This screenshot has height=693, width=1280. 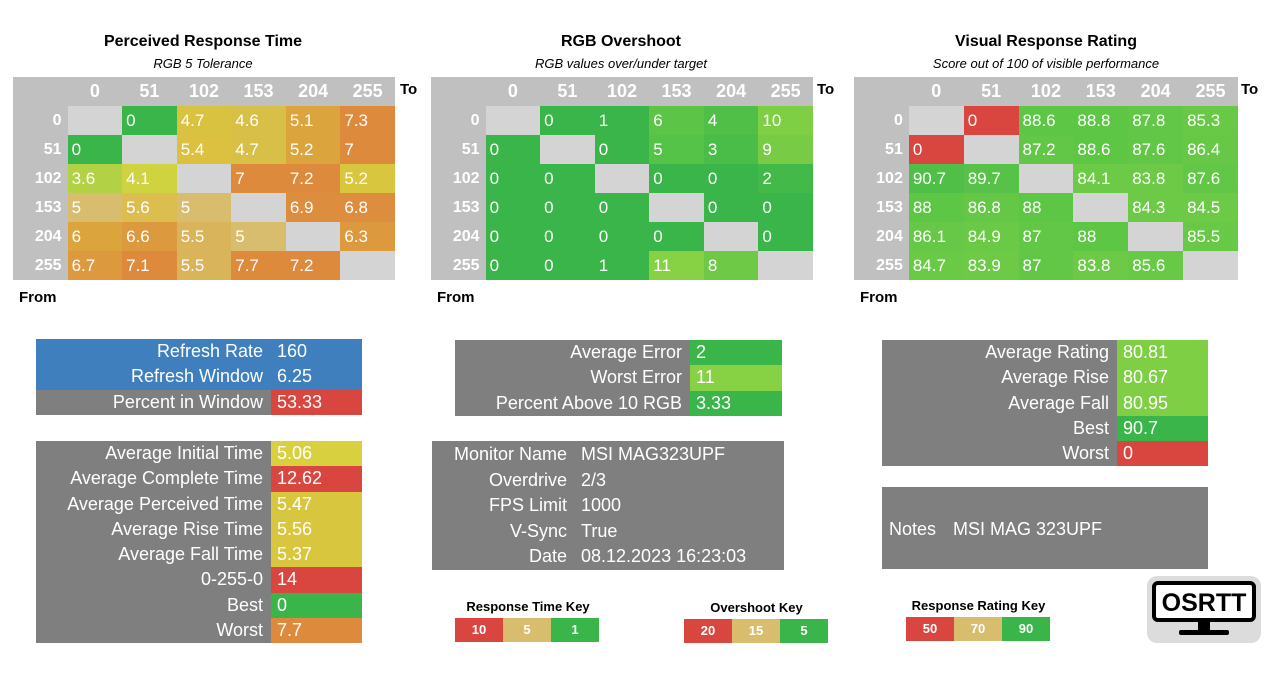 I want to click on matrix-cell: 7.7, so click(x=258, y=265).